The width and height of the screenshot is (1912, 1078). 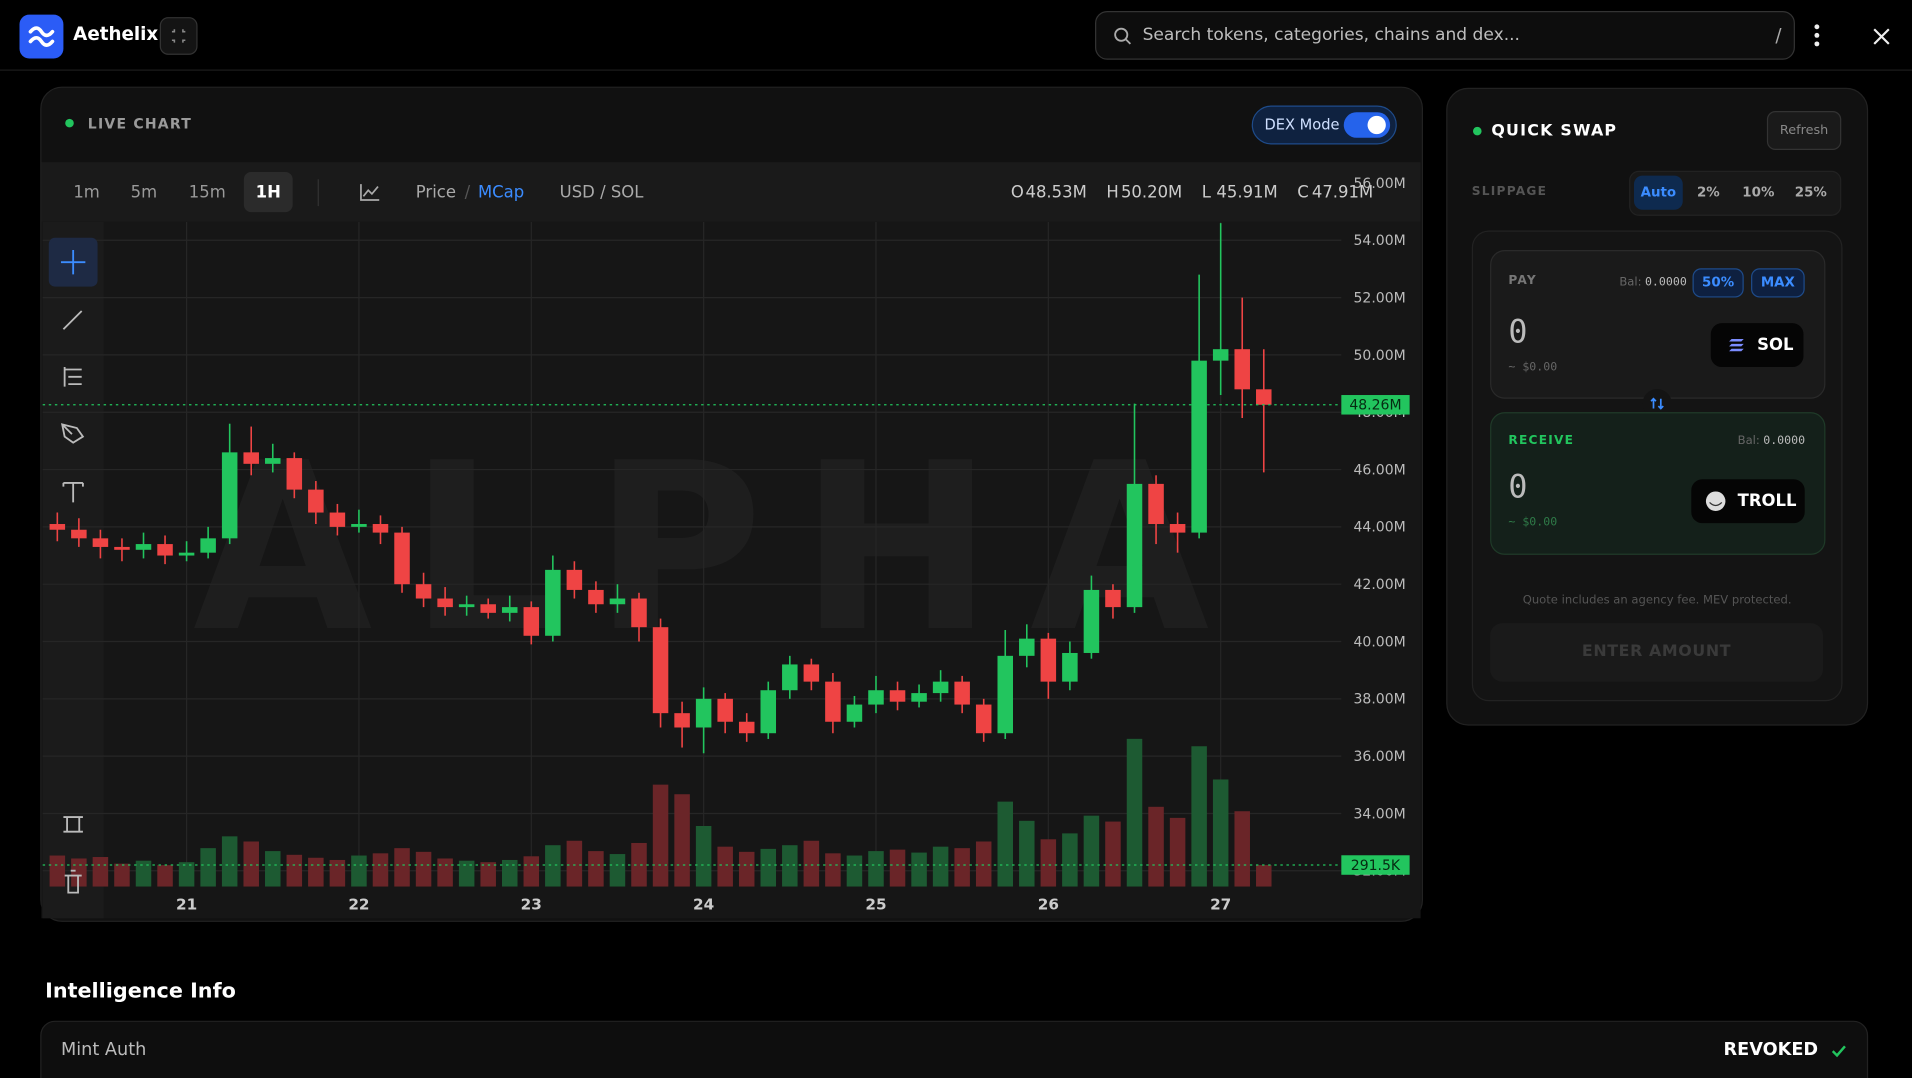 What do you see at coordinates (178, 36) in the screenshot?
I see `expand-button` at bounding box center [178, 36].